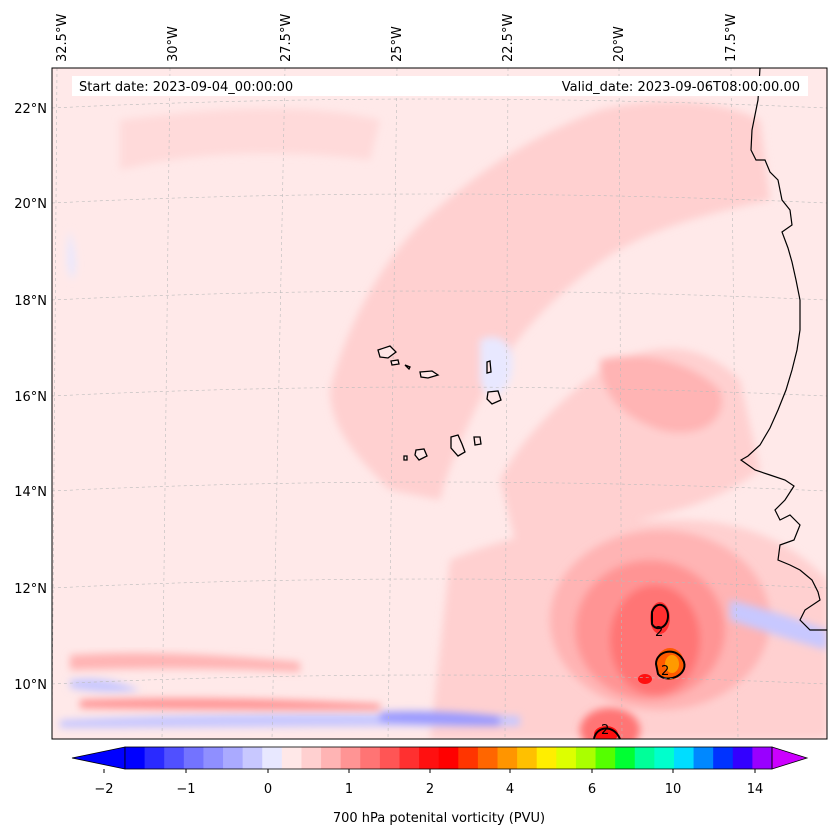  Describe the element at coordinates (62, 38) in the screenshot. I see `lon-label: 32.5°W` at that location.